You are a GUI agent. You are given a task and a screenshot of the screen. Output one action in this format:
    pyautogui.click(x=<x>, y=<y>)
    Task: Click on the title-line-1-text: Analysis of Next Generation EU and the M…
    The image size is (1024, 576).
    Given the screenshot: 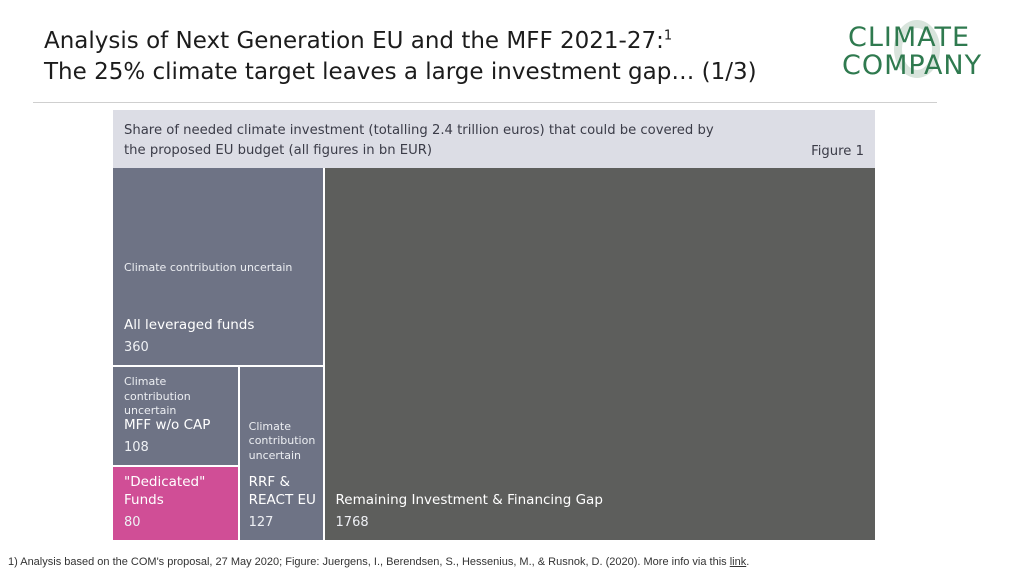 What is the action you would take?
    pyautogui.click(x=354, y=41)
    